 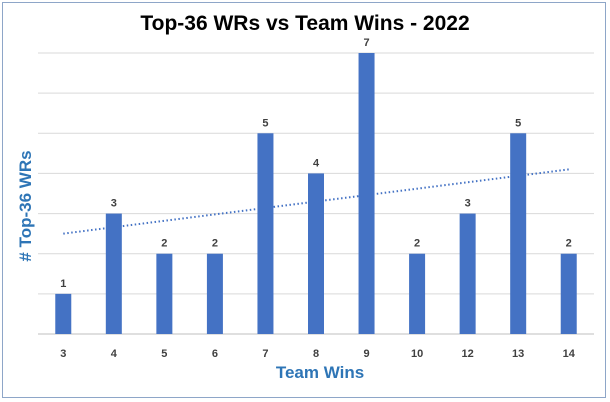 What do you see at coordinates (320, 372) in the screenshot?
I see `x-axis-label: Team Wins` at bounding box center [320, 372].